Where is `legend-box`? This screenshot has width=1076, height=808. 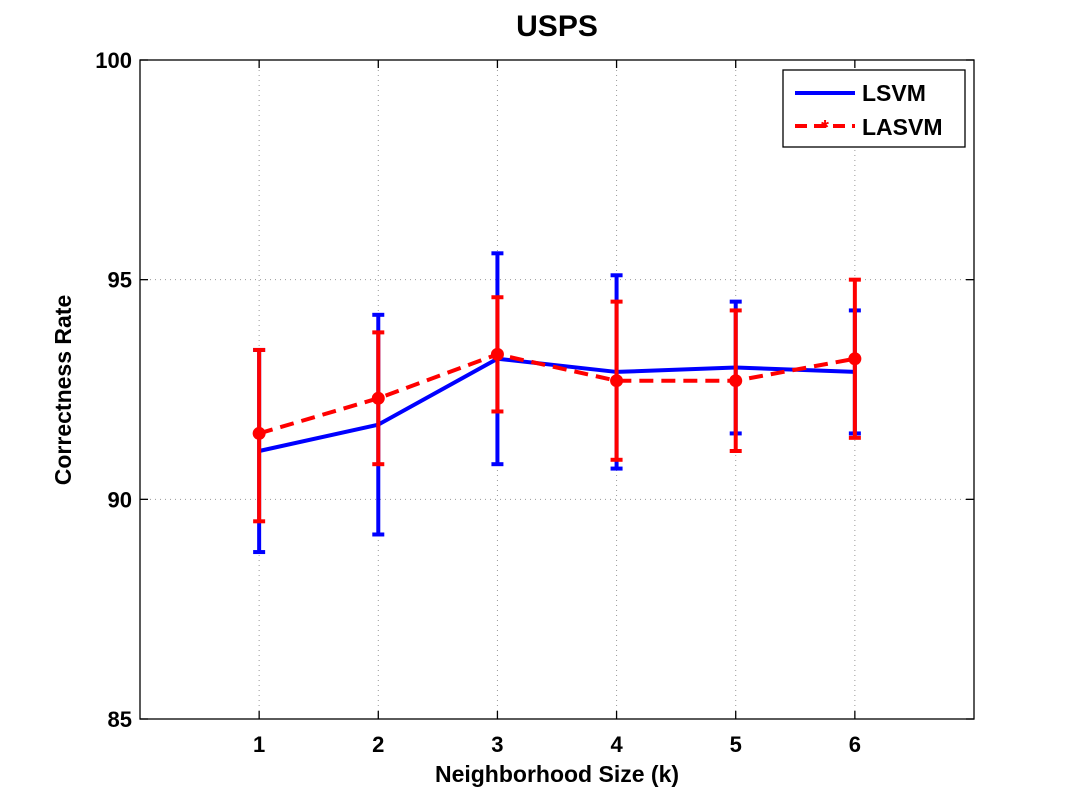
legend-box is located at coordinates (874, 108).